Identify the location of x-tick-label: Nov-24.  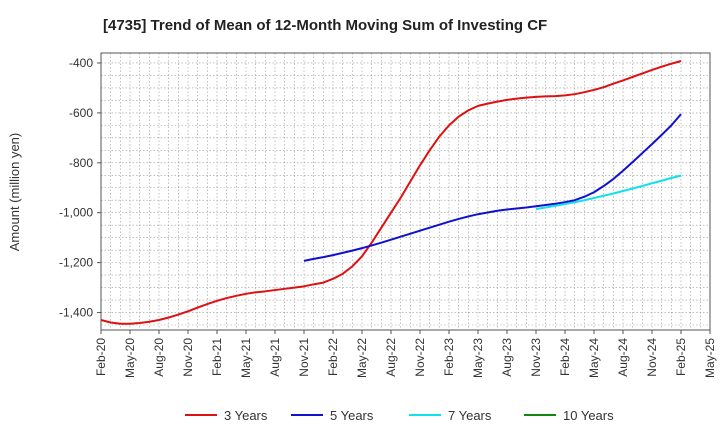
(652, 357).